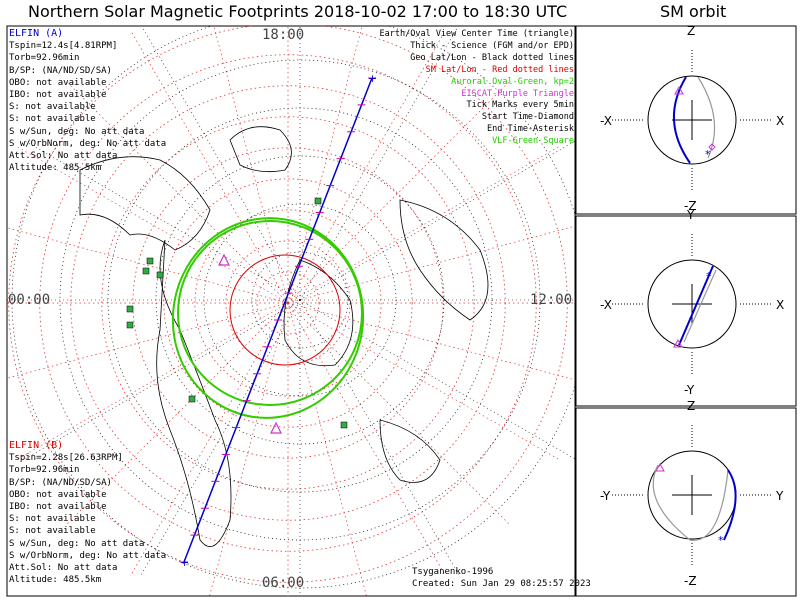 The width and height of the screenshot is (800, 600). I want to click on orbit-diamond, so click(712, 147).